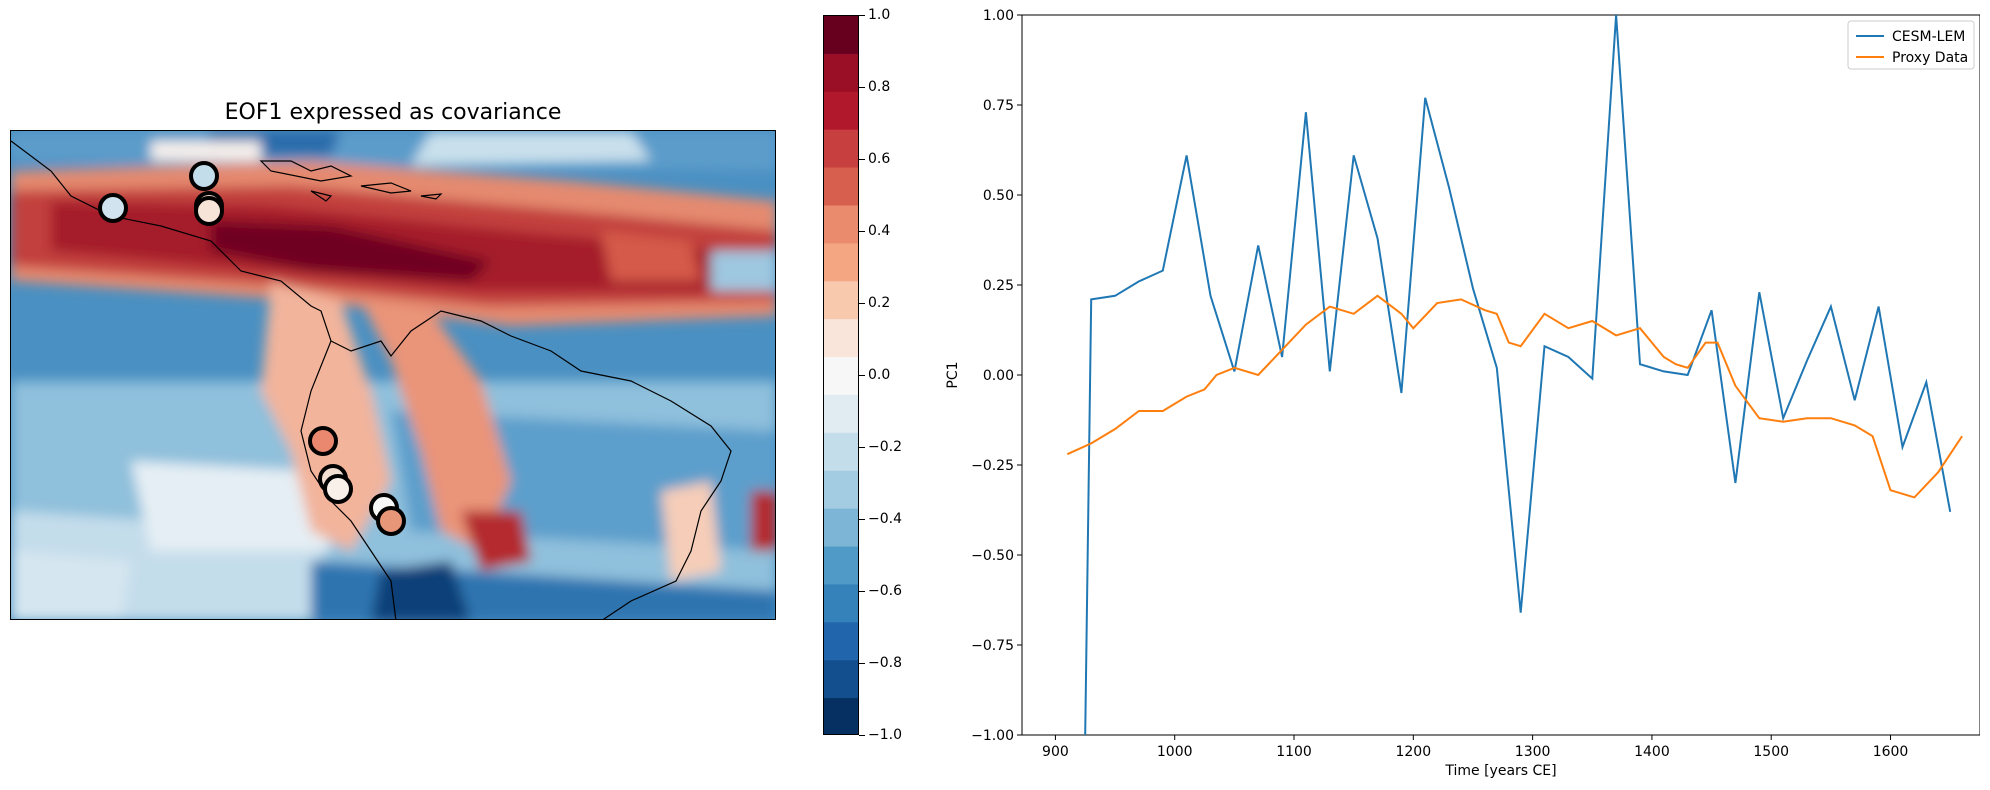 The height and width of the screenshot is (790, 1990). I want to click on colorbar-bar, so click(841, 375).